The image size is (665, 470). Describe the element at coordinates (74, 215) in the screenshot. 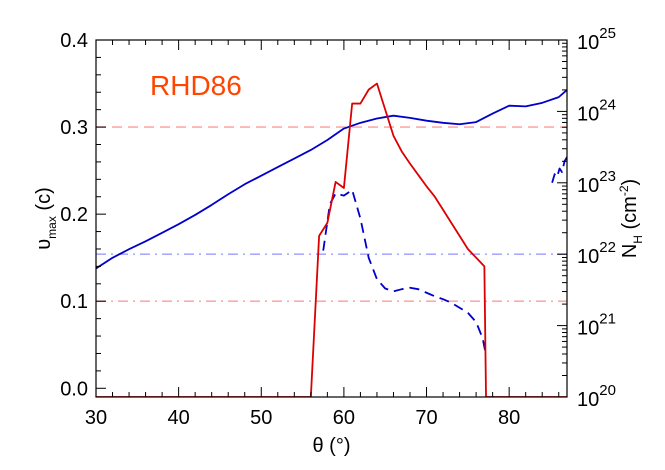

I see `y-left-tick-label: 0.2` at that location.